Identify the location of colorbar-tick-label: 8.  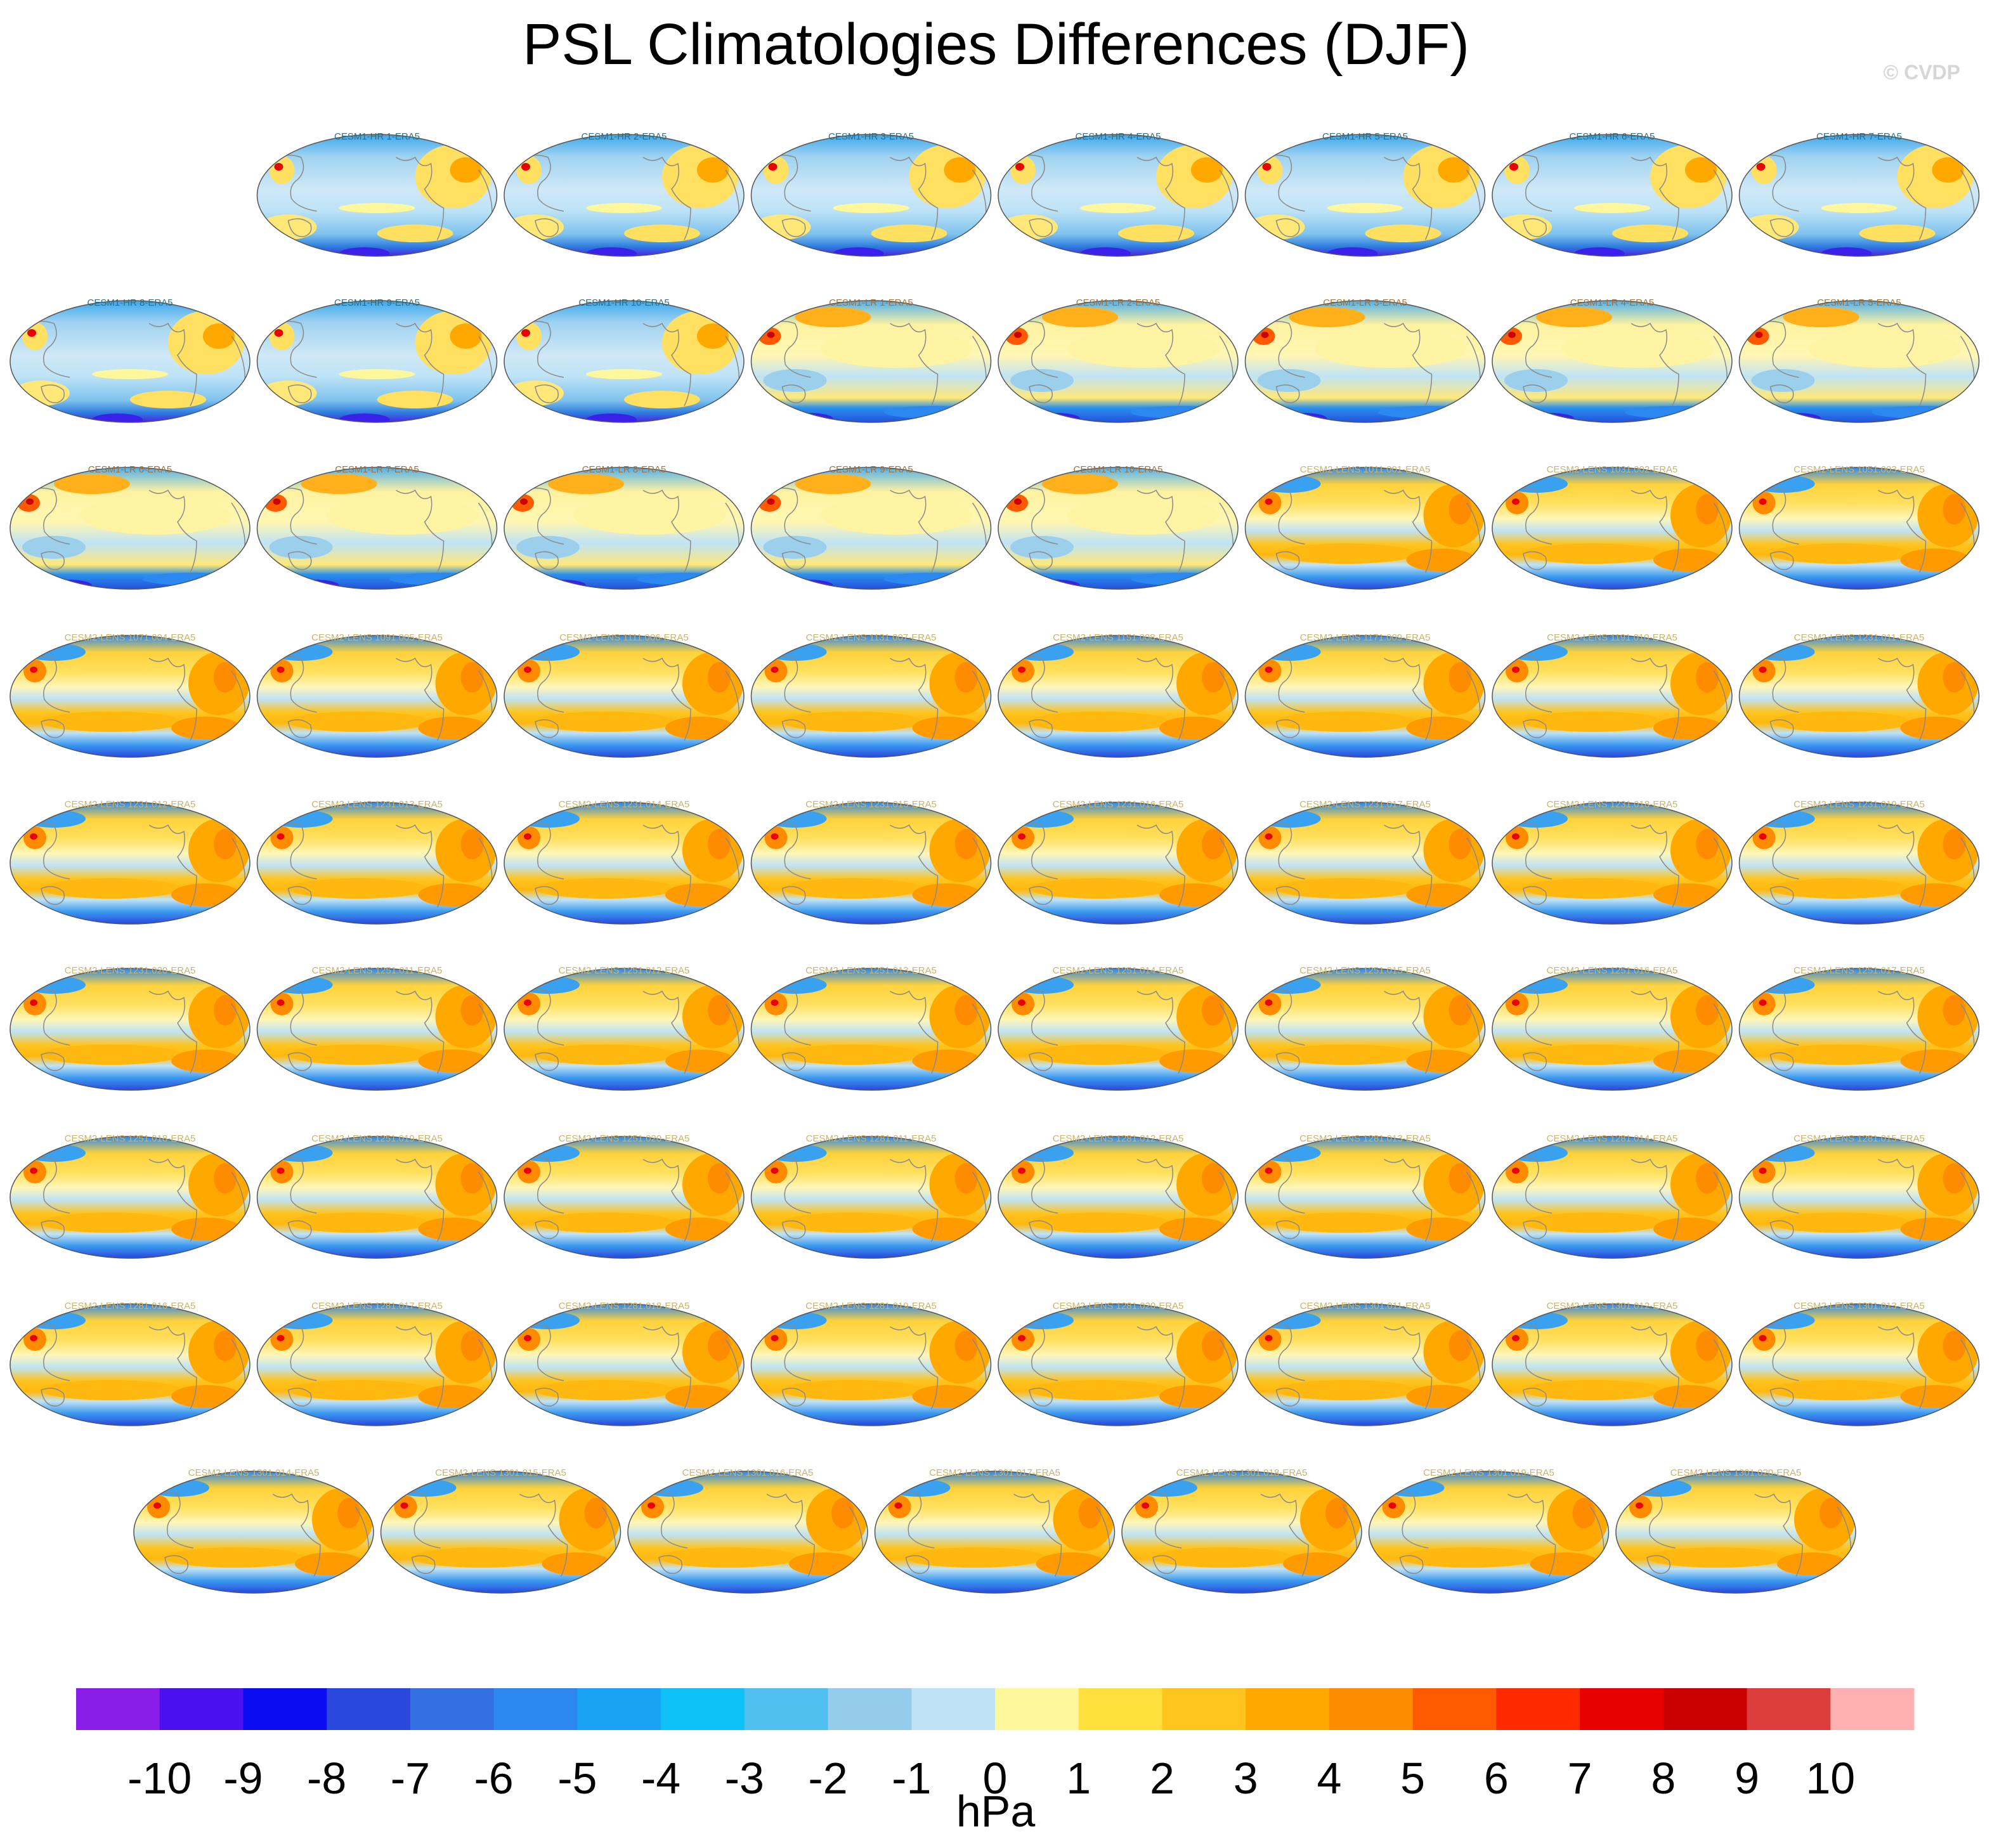
(1663, 1779).